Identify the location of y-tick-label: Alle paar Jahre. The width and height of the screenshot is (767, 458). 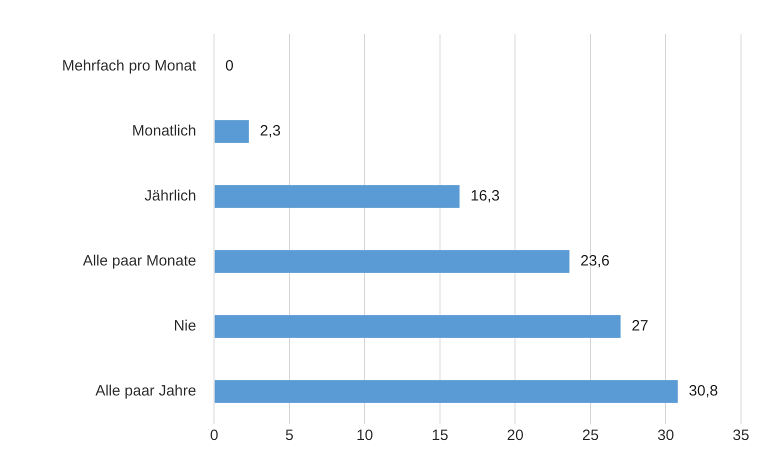
(145, 391).